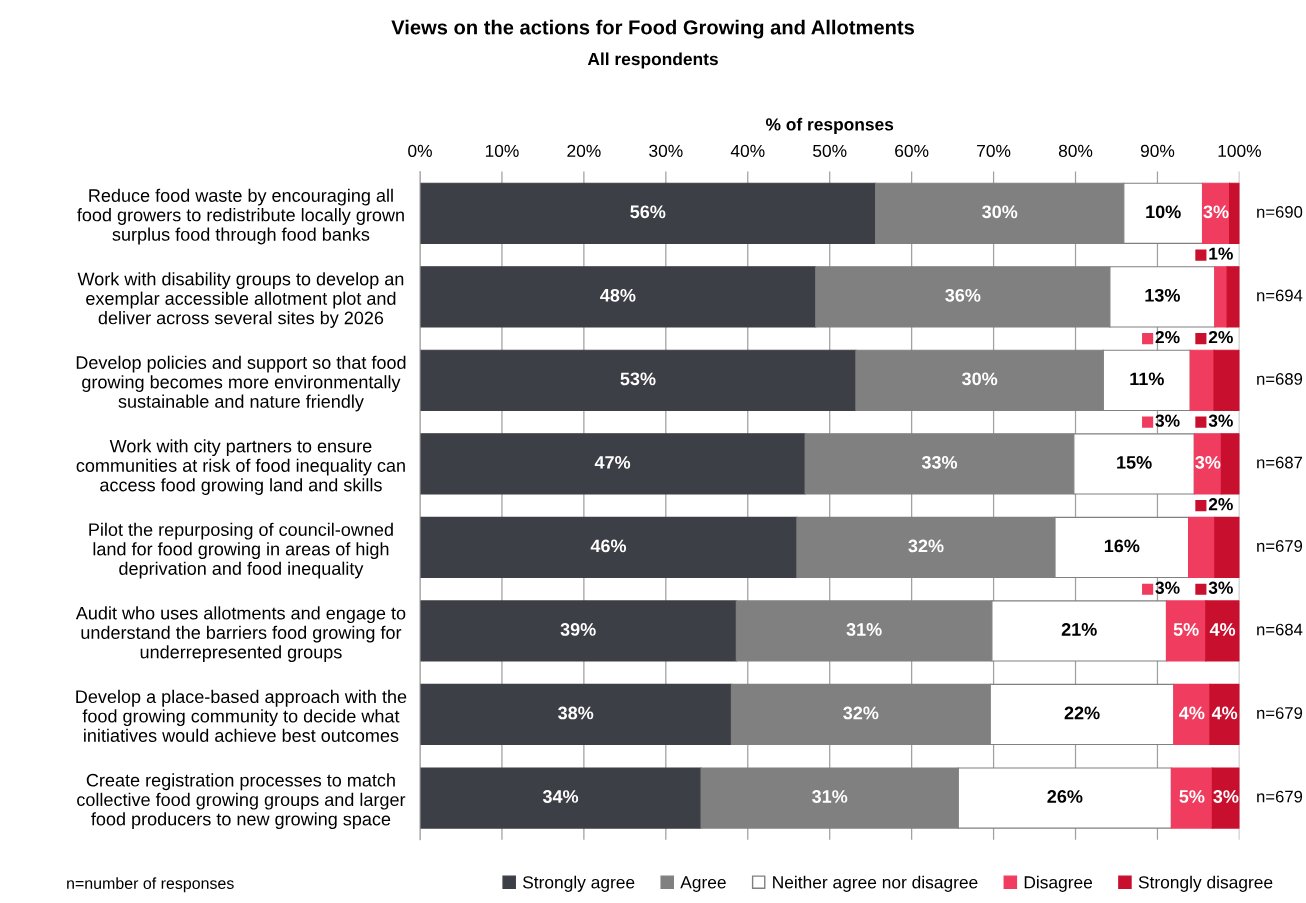  What do you see at coordinates (241, 383) in the screenshot?
I see `y-tick-label: Develop policies and support so that food growing becomes more environmentally sustainable and nature friendly` at bounding box center [241, 383].